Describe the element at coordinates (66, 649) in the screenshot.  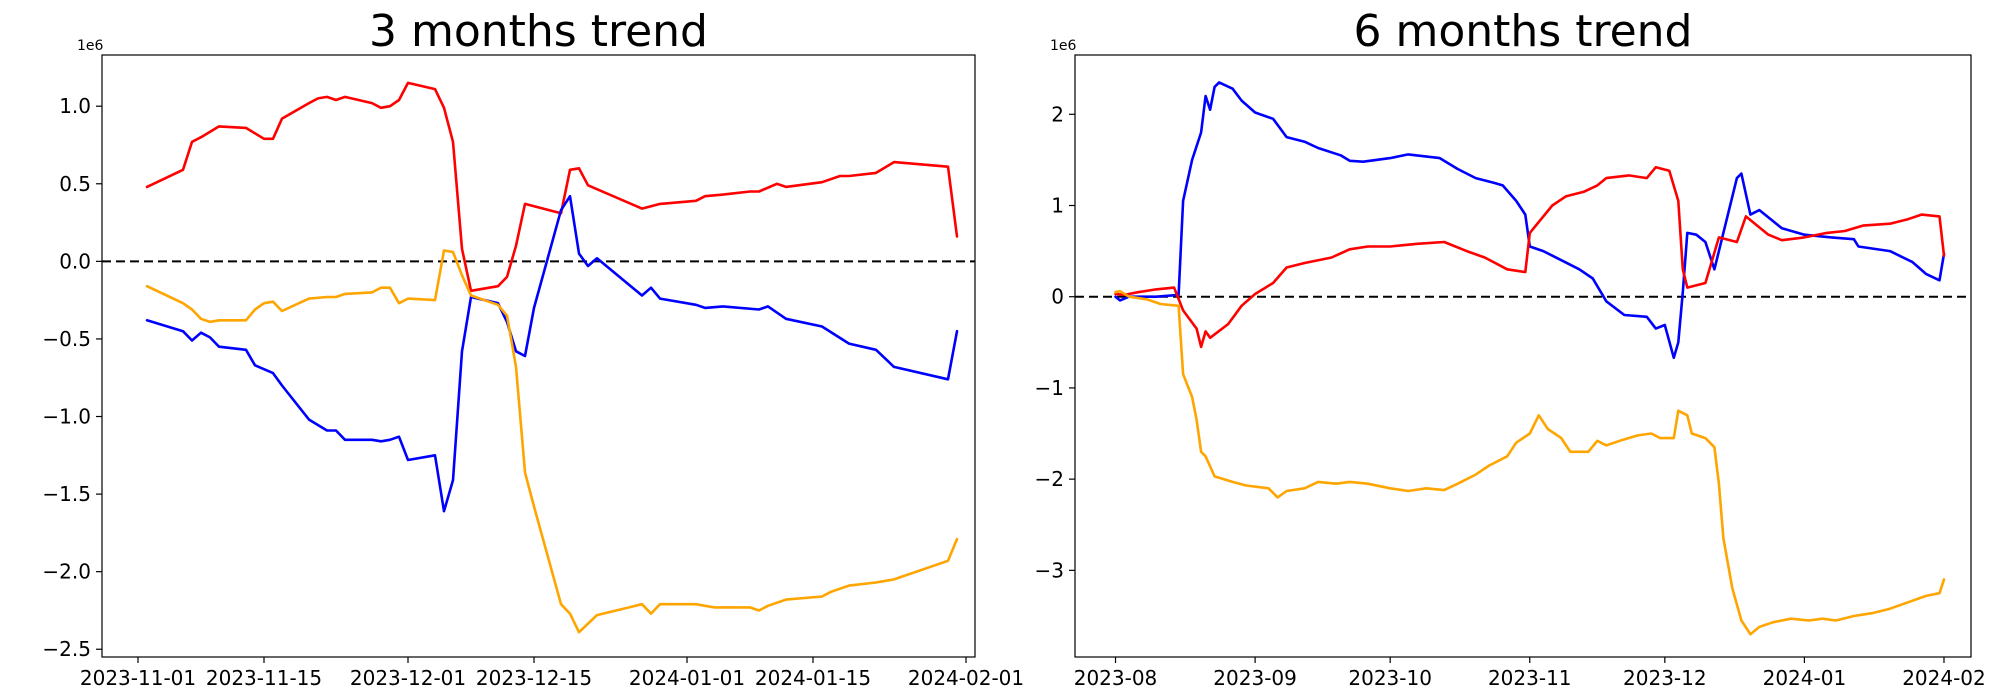
I see `y-tick-label: −2.5` at that location.